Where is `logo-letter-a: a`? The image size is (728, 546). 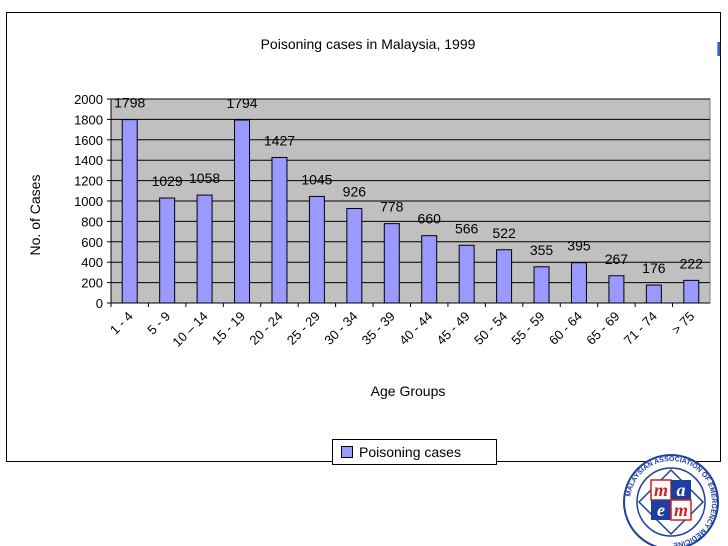
logo-letter-a: a is located at coordinates (681, 490).